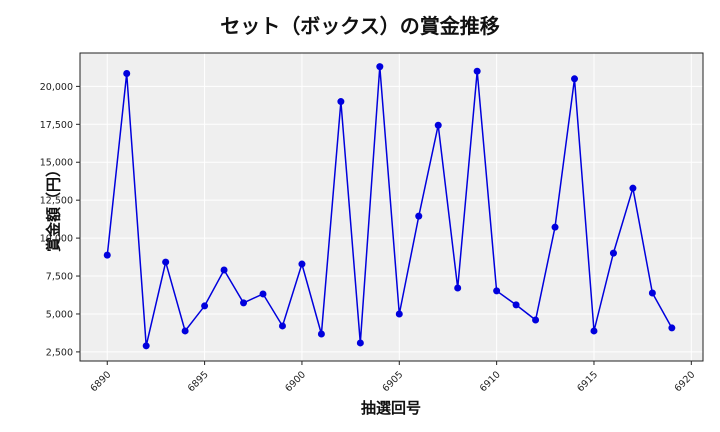 The image size is (720, 432). What do you see at coordinates (685, 381) in the screenshot?
I see `x-tick-label: 6920` at bounding box center [685, 381].